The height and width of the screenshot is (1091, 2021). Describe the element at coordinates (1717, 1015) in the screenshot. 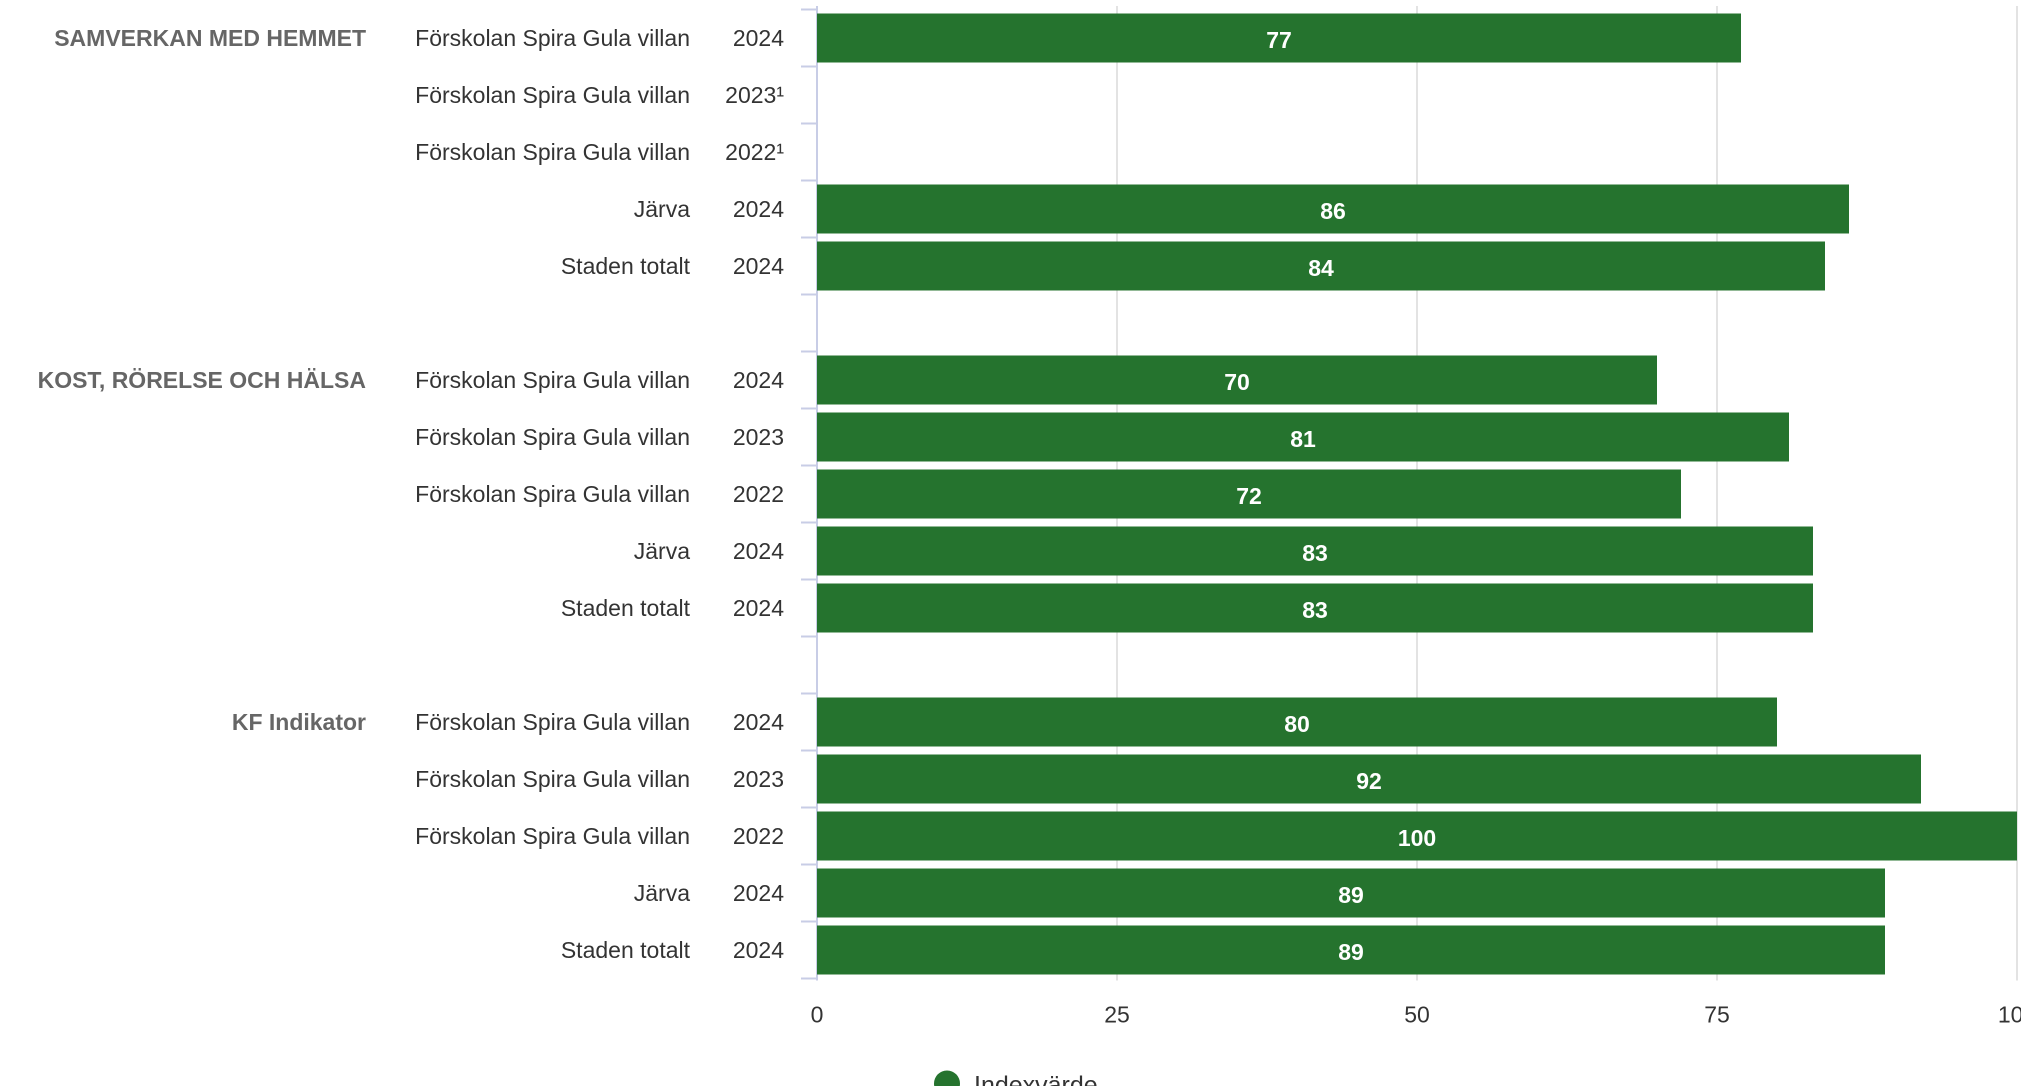

I see `x-tick-label: 75` at that location.